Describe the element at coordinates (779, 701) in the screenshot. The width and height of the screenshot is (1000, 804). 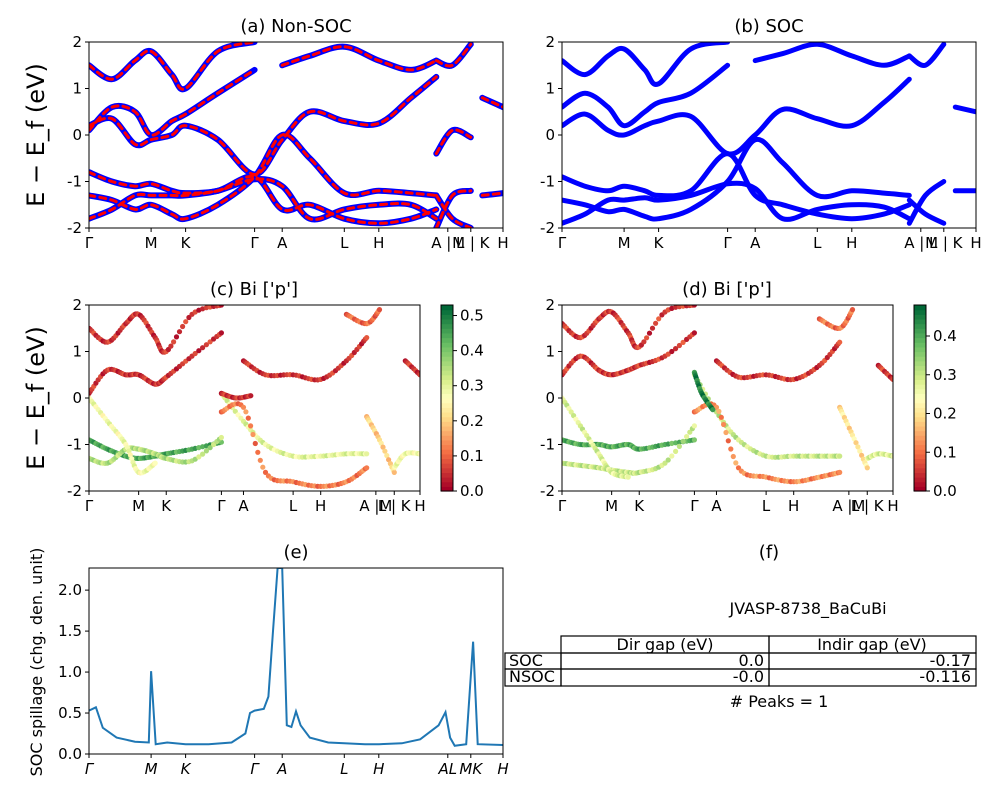
I see `peaks-count: # Peaks = 1` at that location.